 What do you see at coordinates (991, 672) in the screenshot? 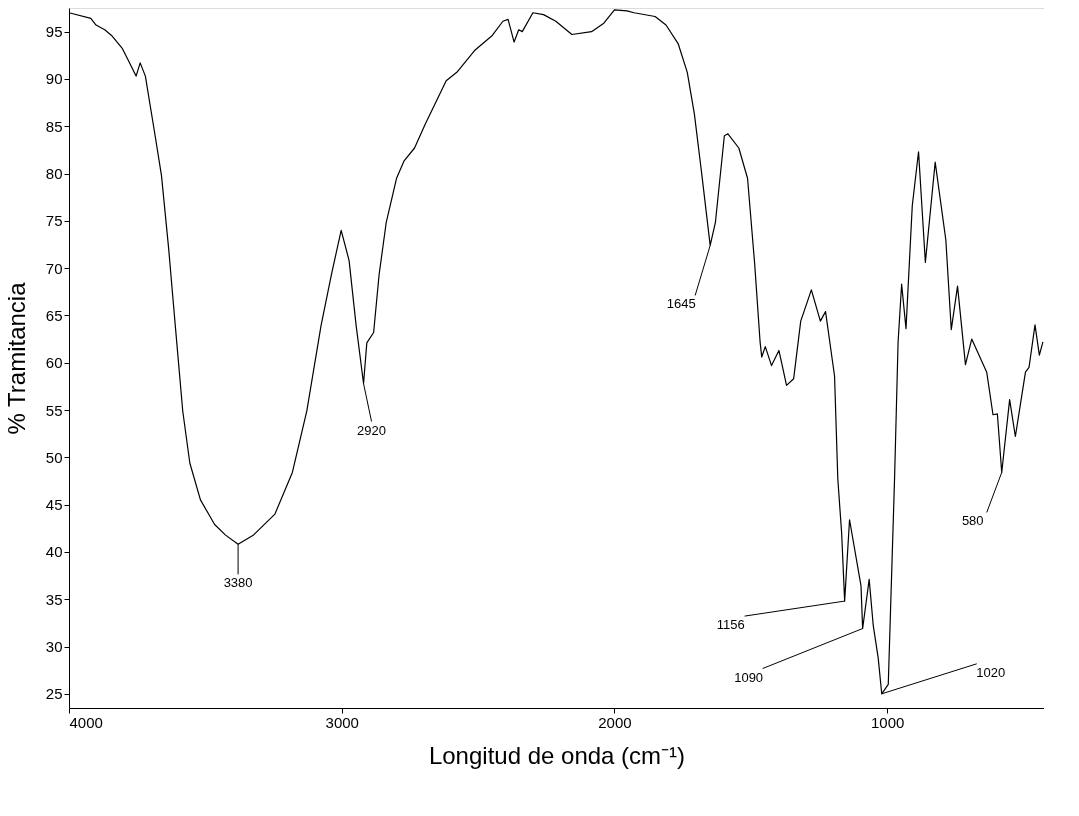
I see `annotation: 1020` at bounding box center [991, 672].